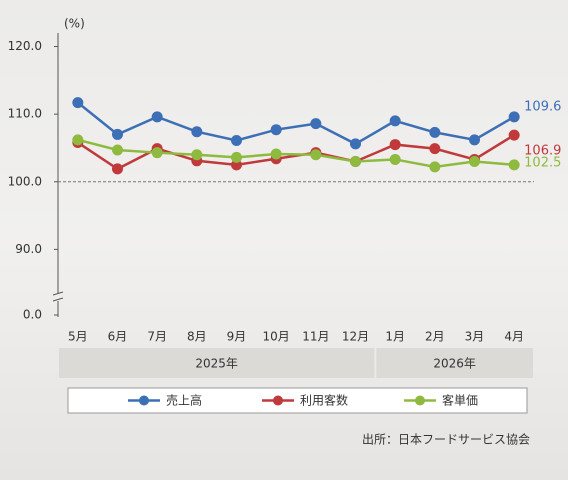 The width and height of the screenshot is (568, 480). I want to click on x-tick-label: 1月, so click(395, 337).